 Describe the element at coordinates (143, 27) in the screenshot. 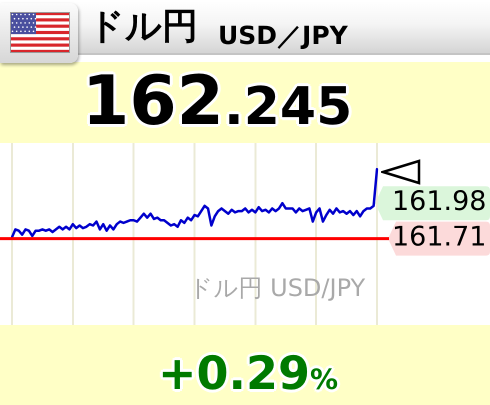

I see `chart-title: ドル円` at that location.